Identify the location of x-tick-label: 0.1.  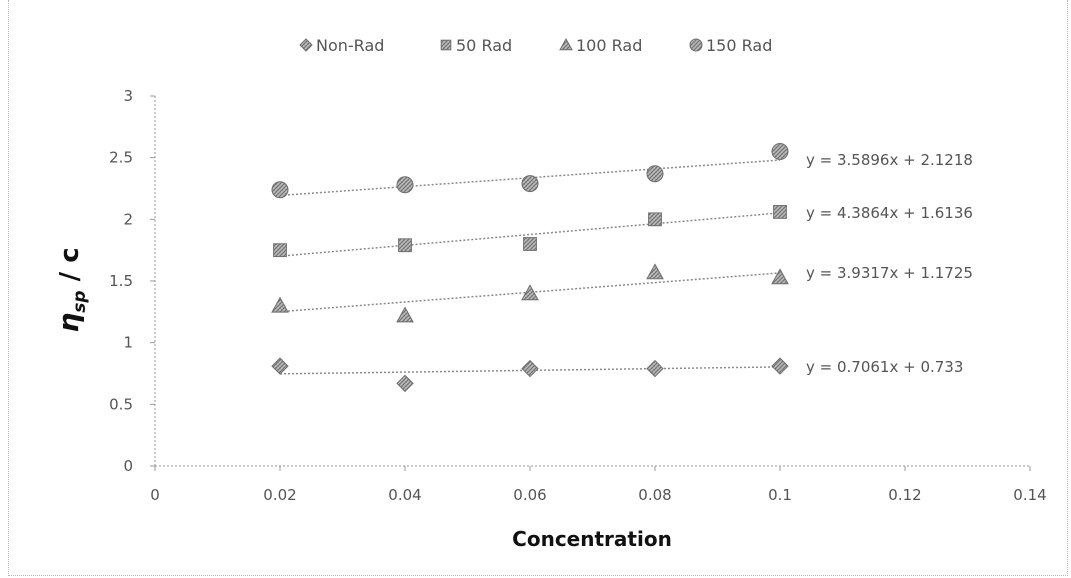
(780, 495).